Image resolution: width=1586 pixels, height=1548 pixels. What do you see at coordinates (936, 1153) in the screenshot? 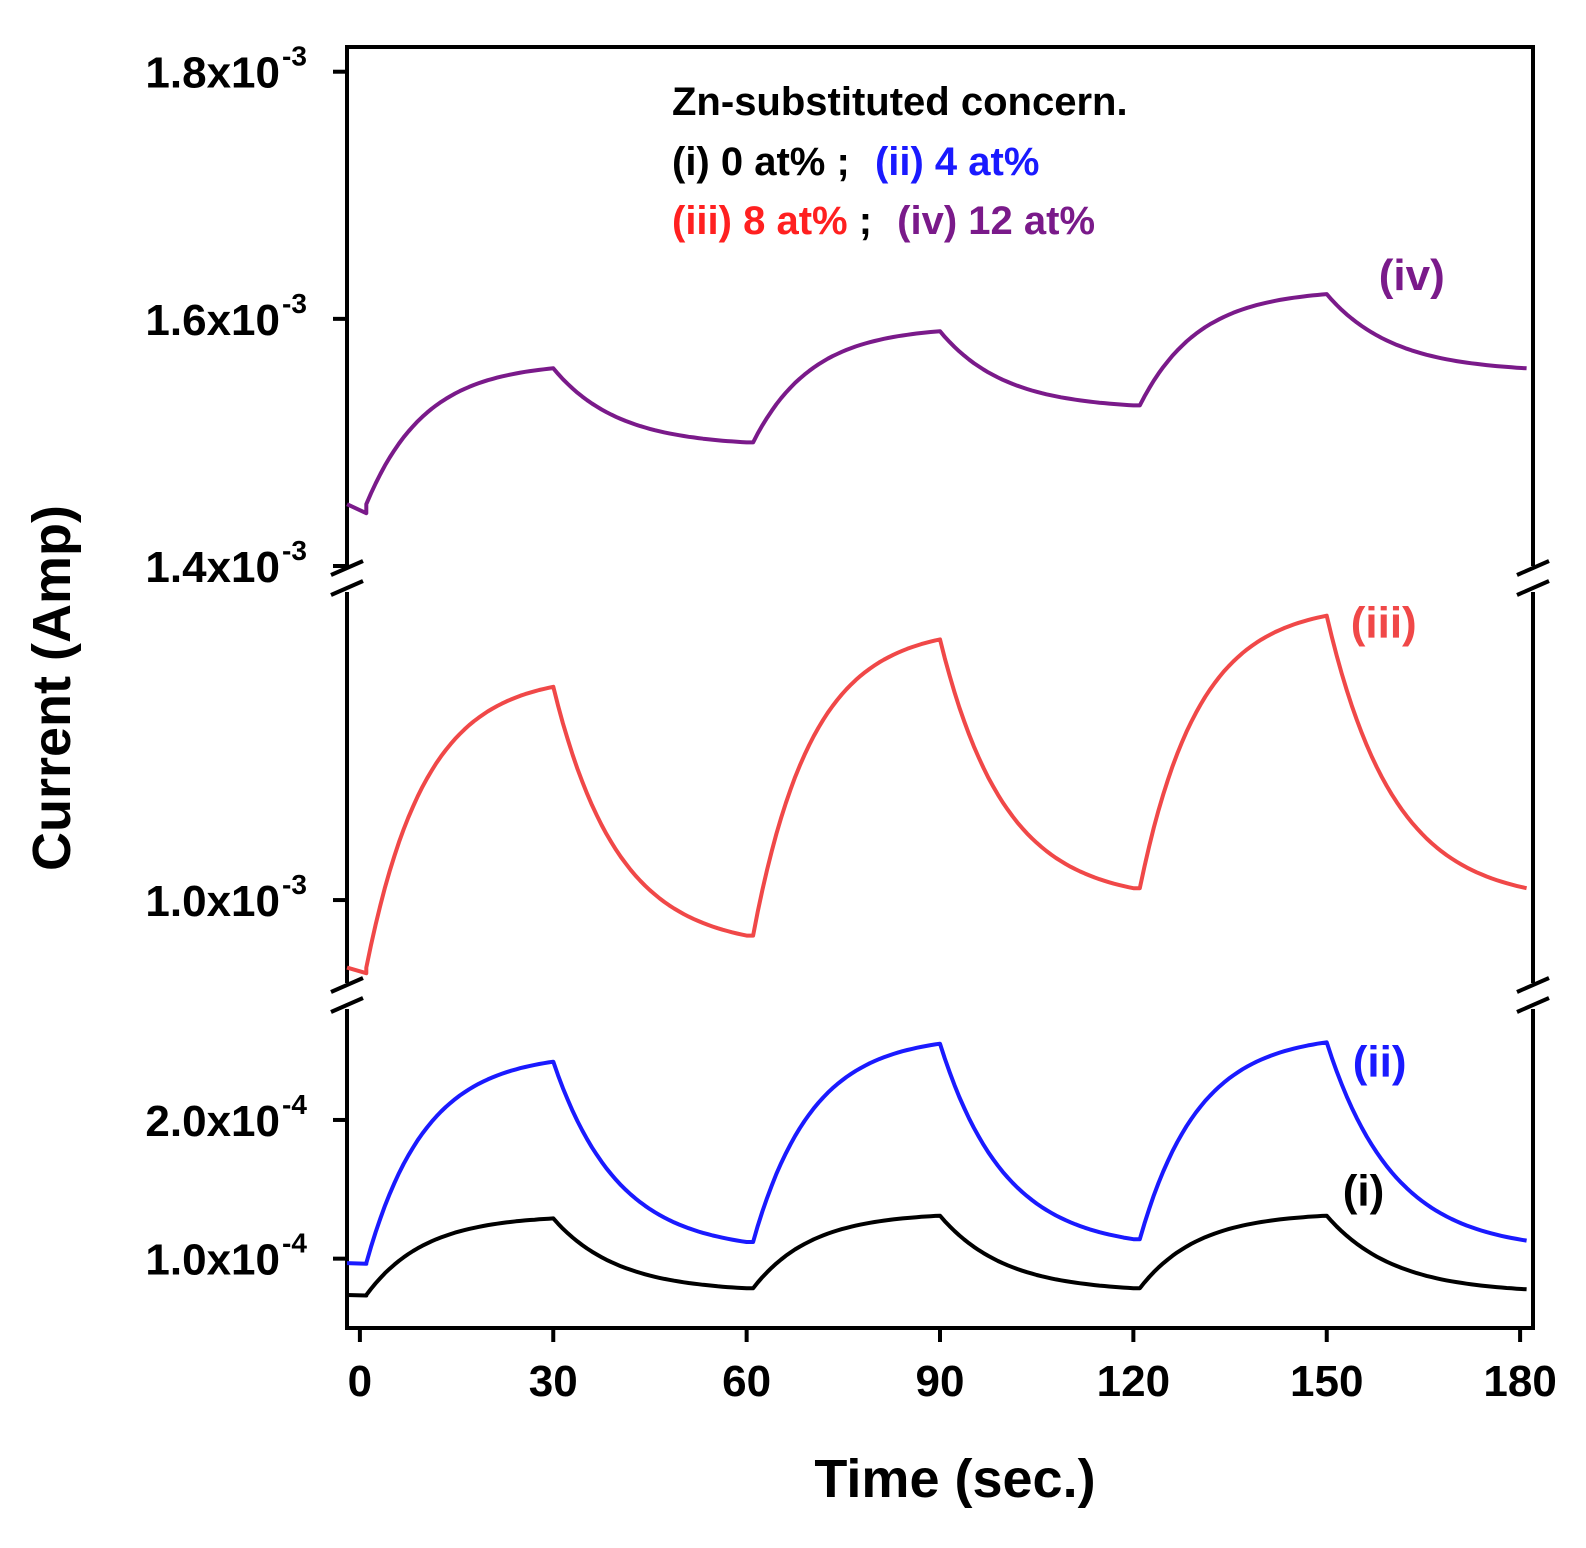
I see `series-line-ii` at bounding box center [936, 1153].